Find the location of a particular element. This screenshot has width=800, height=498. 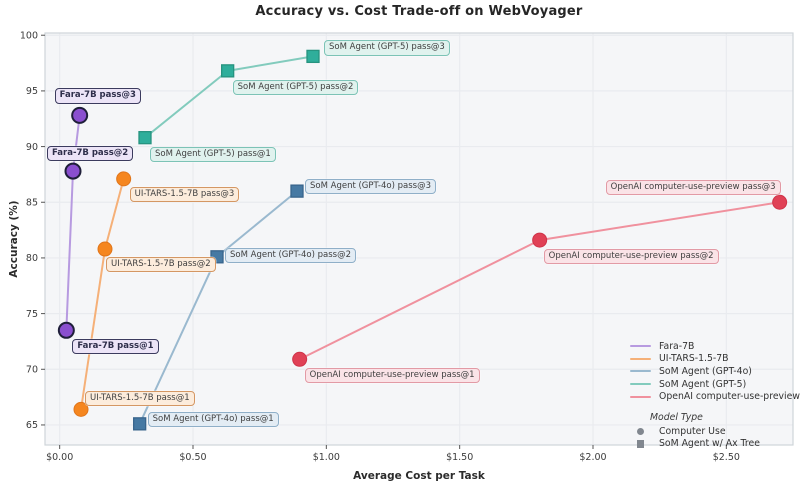

legend-item-som-agent-gpt-5: SoM Agent (GPT-5) is located at coordinates (715, 384).